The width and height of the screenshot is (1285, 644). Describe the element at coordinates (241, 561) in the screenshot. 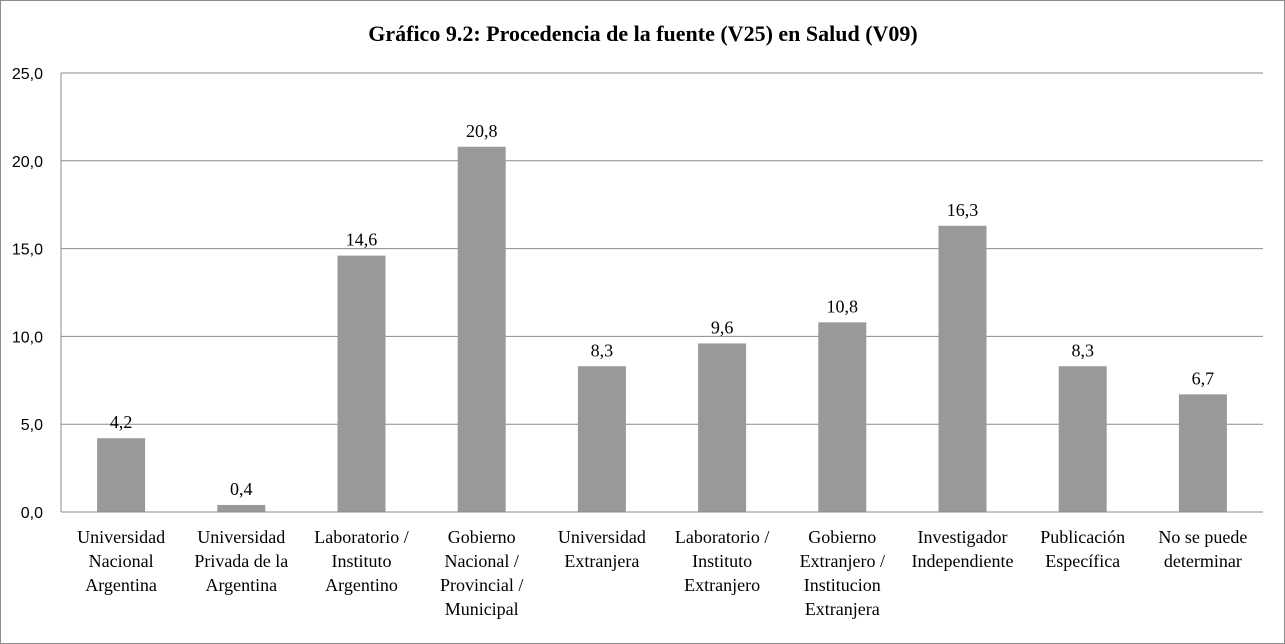

I see `x-category-label: Privada de la` at that location.